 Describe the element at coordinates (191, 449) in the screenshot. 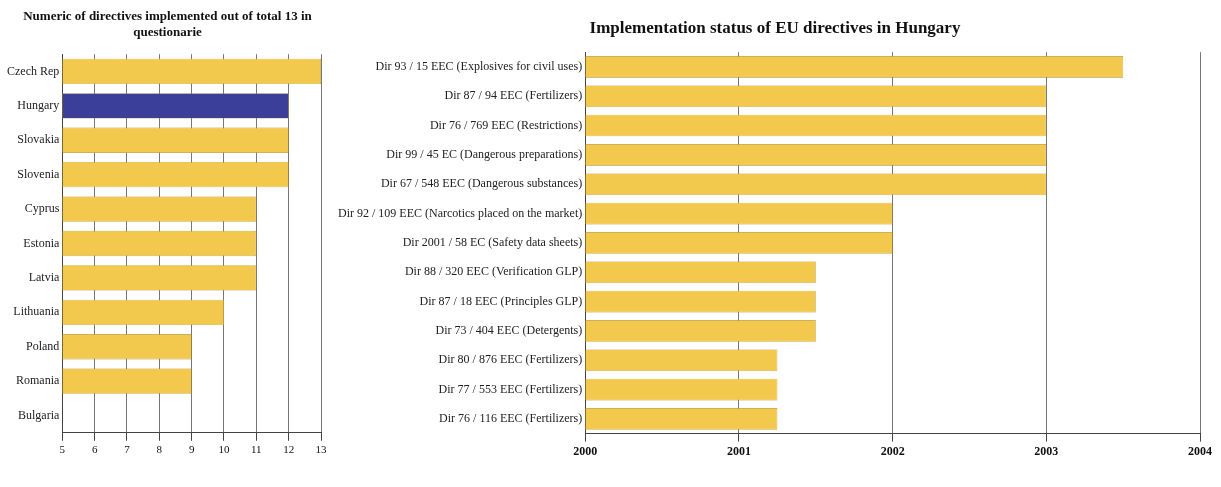

I see `x-tick-label: 9` at that location.